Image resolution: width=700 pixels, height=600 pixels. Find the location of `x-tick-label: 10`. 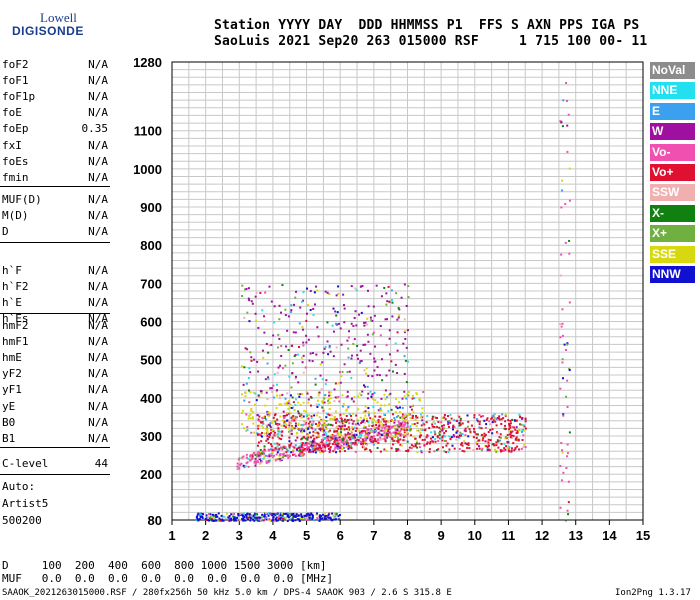

x-tick-label: 10 is located at coordinates (475, 535).